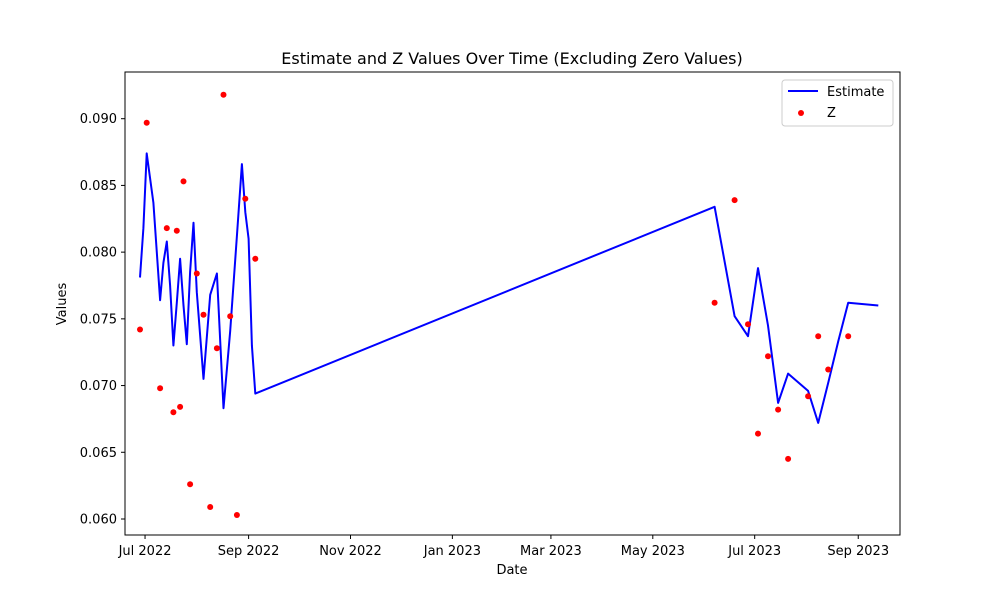 The image size is (1000, 600). I want to click on legend-z-label: Z, so click(831, 113).